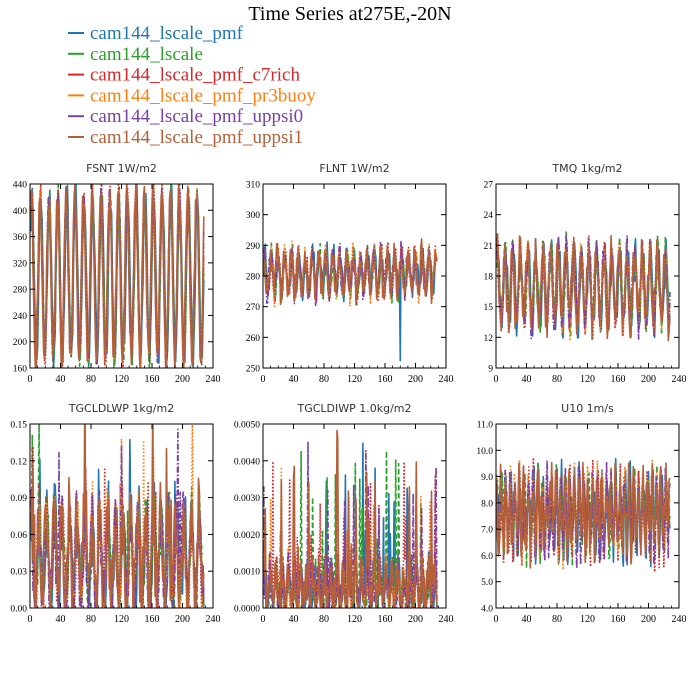 The height and width of the screenshot is (700, 700). Describe the element at coordinates (247, 462) in the screenshot. I see `y-tick-label: 0.0040` at that location.